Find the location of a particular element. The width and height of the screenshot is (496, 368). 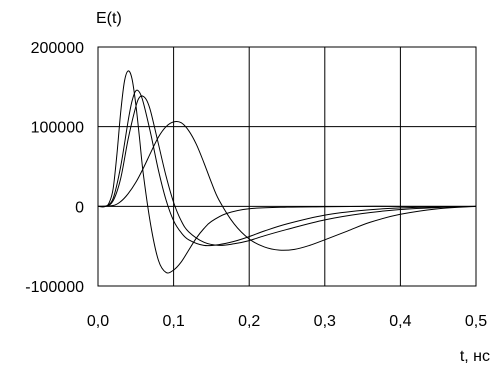

x-tick-label: 0,4 is located at coordinates (400, 321).